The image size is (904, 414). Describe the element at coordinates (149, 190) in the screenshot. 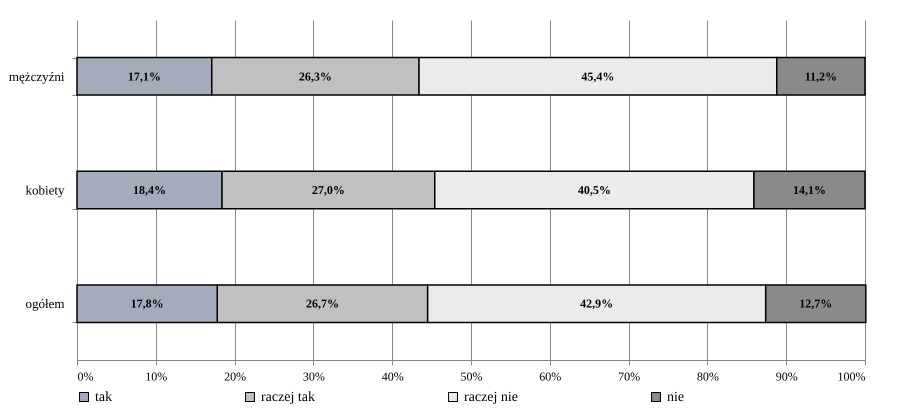

I see `data-label: 18,4%` at that location.